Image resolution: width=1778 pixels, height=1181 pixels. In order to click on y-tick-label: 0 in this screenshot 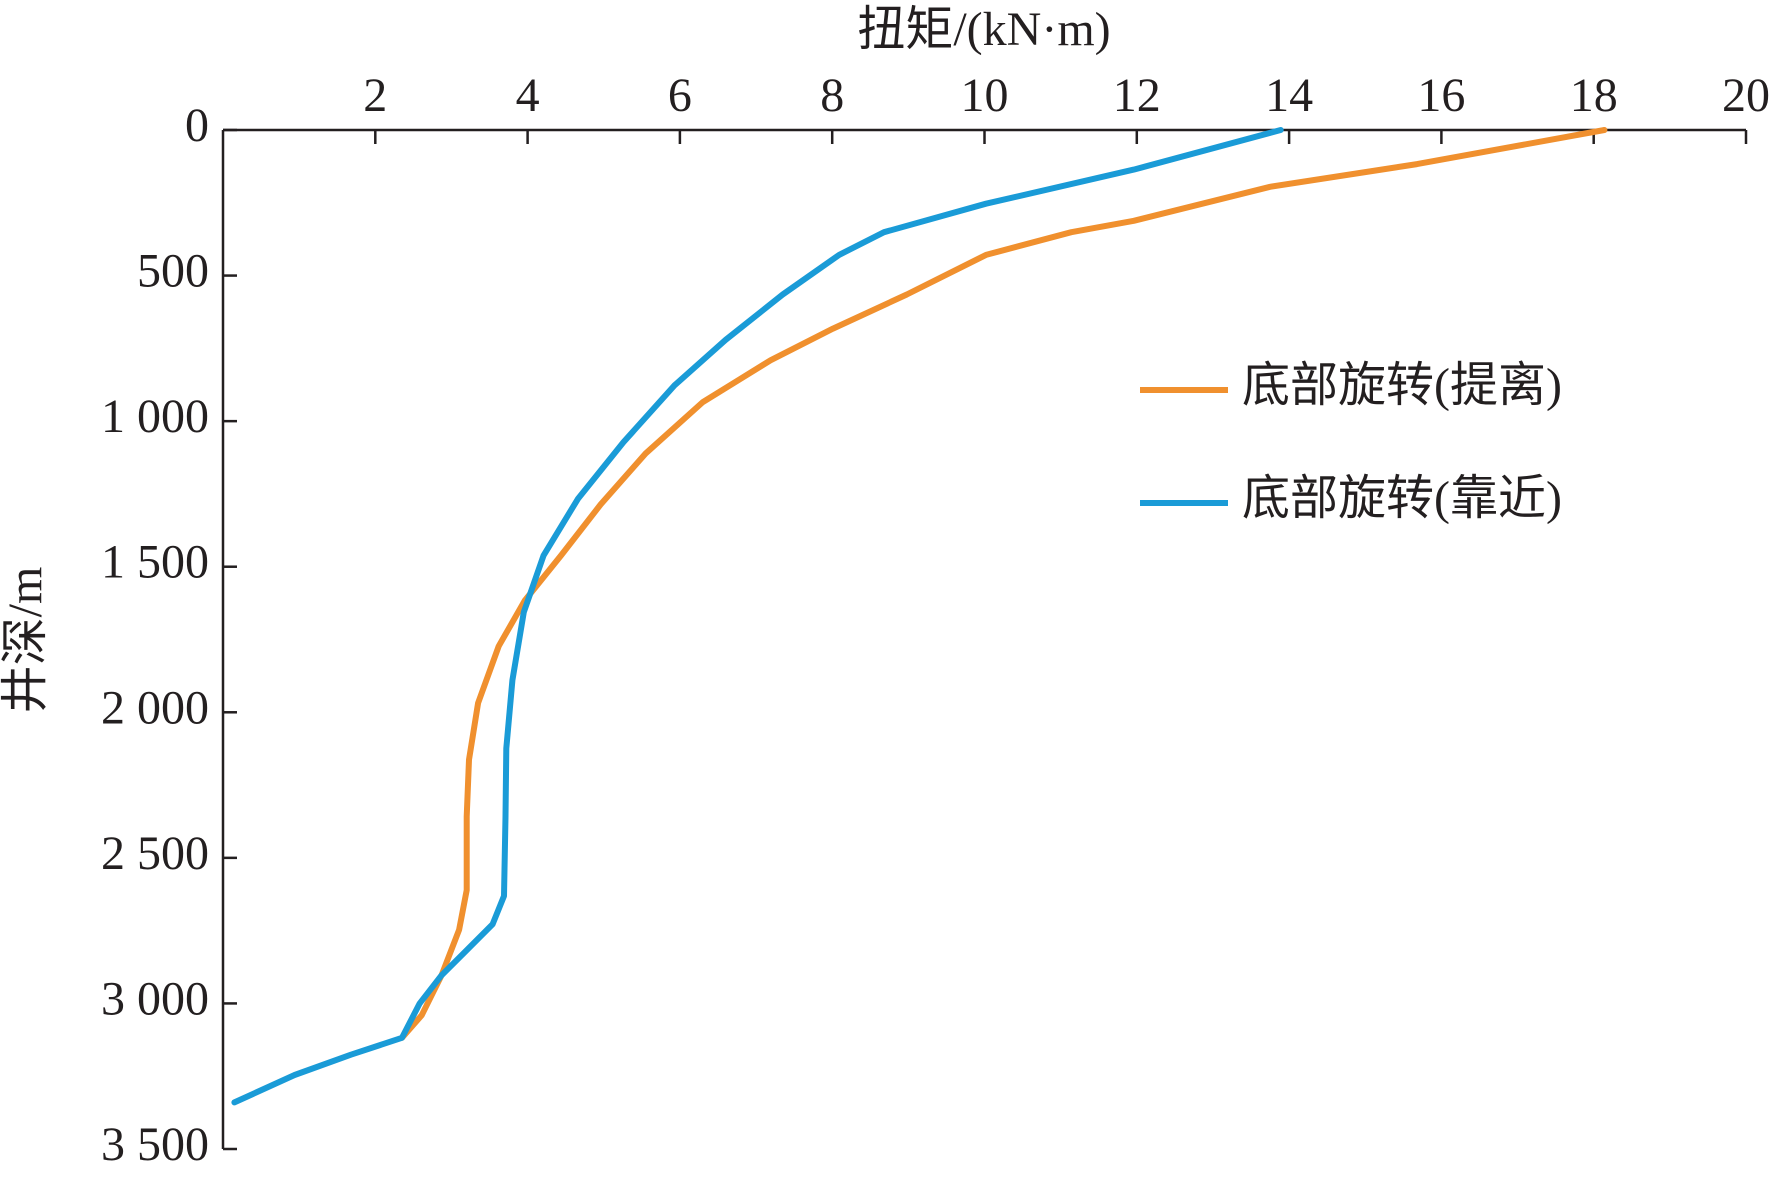, I will do `click(197, 125)`.